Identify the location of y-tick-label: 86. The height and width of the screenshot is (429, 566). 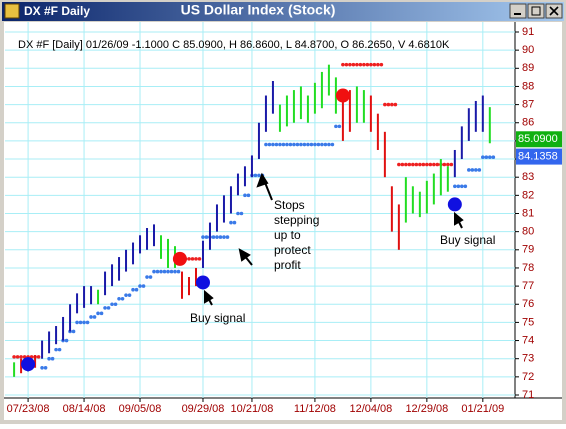
(528, 123).